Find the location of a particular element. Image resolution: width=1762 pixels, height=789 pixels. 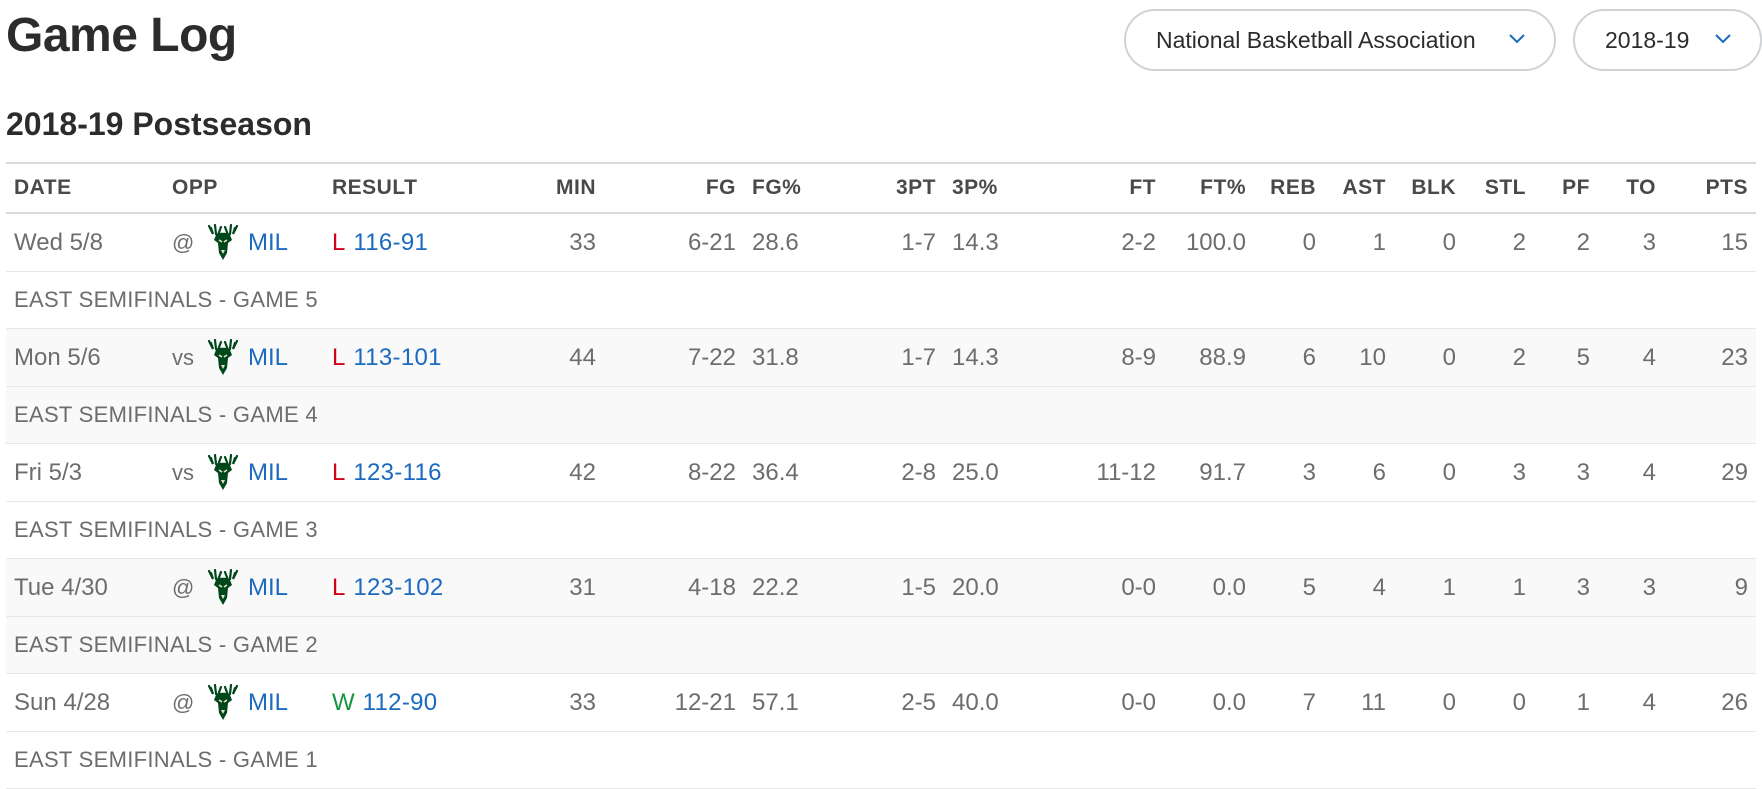

col-header-to: TO is located at coordinates (1631, 188).